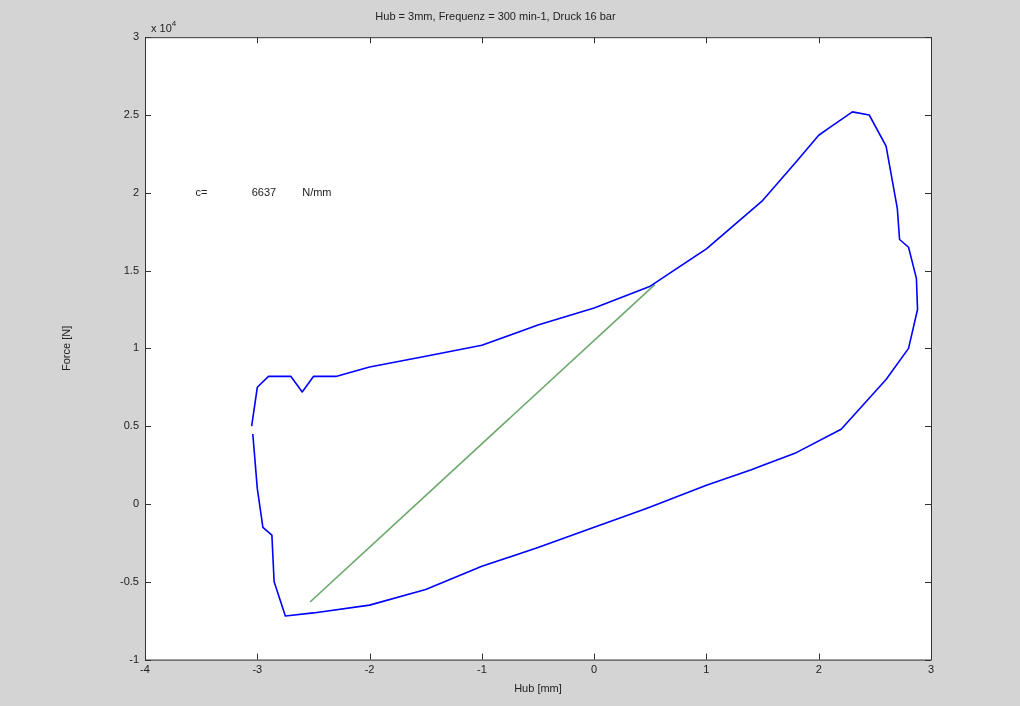  I want to click on annotation: c=, so click(201, 191).